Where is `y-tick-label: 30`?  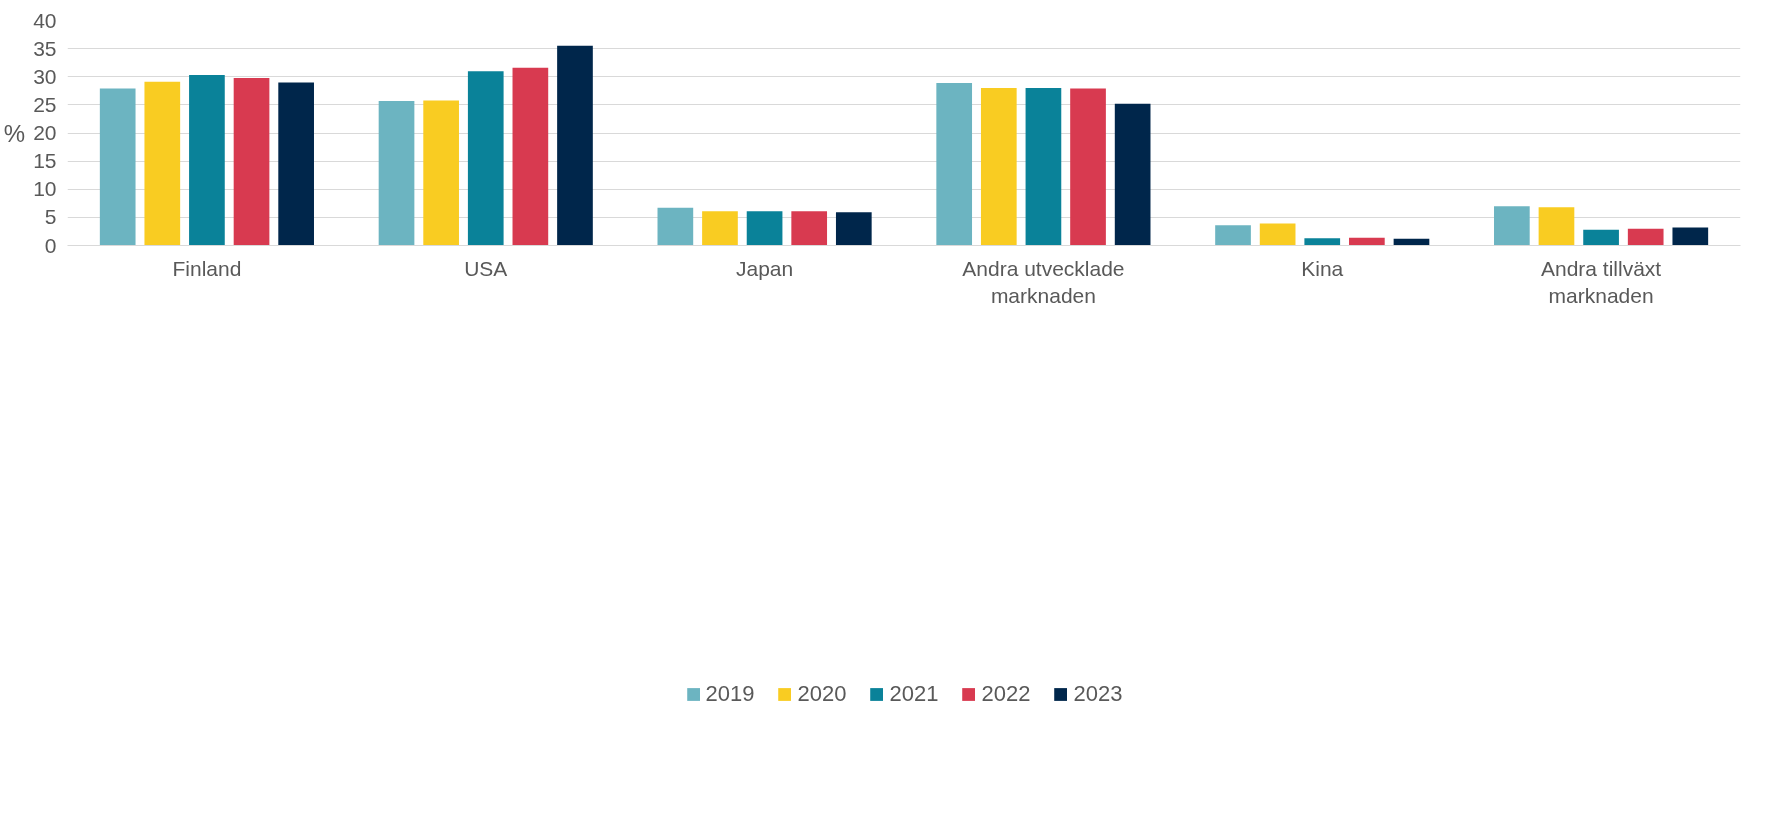
y-tick-label: 30 is located at coordinates (45, 76).